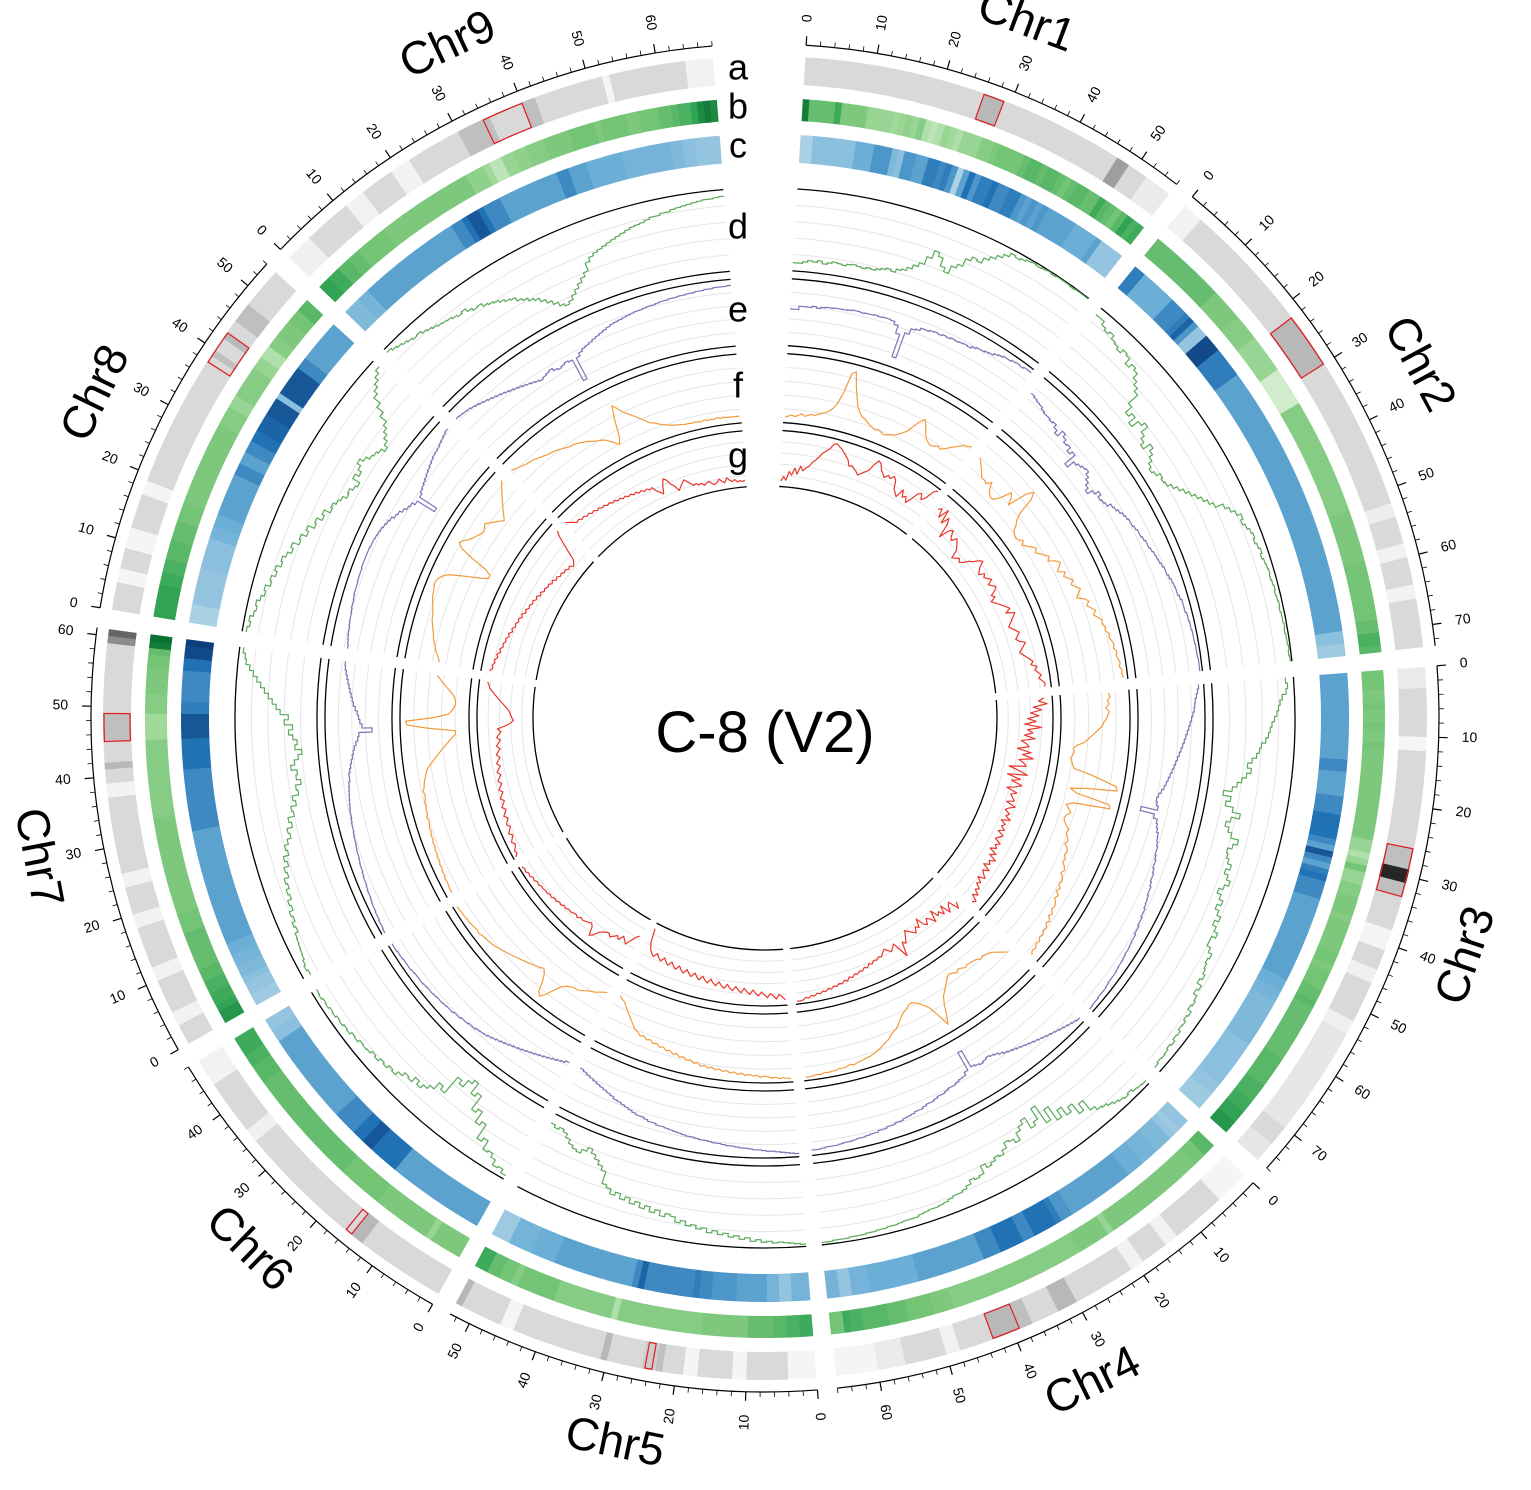 The image size is (1531, 1490). What do you see at coordinates (183, 435) in the screenshot?
I see `axis-line` at bounding box center [183, 435].